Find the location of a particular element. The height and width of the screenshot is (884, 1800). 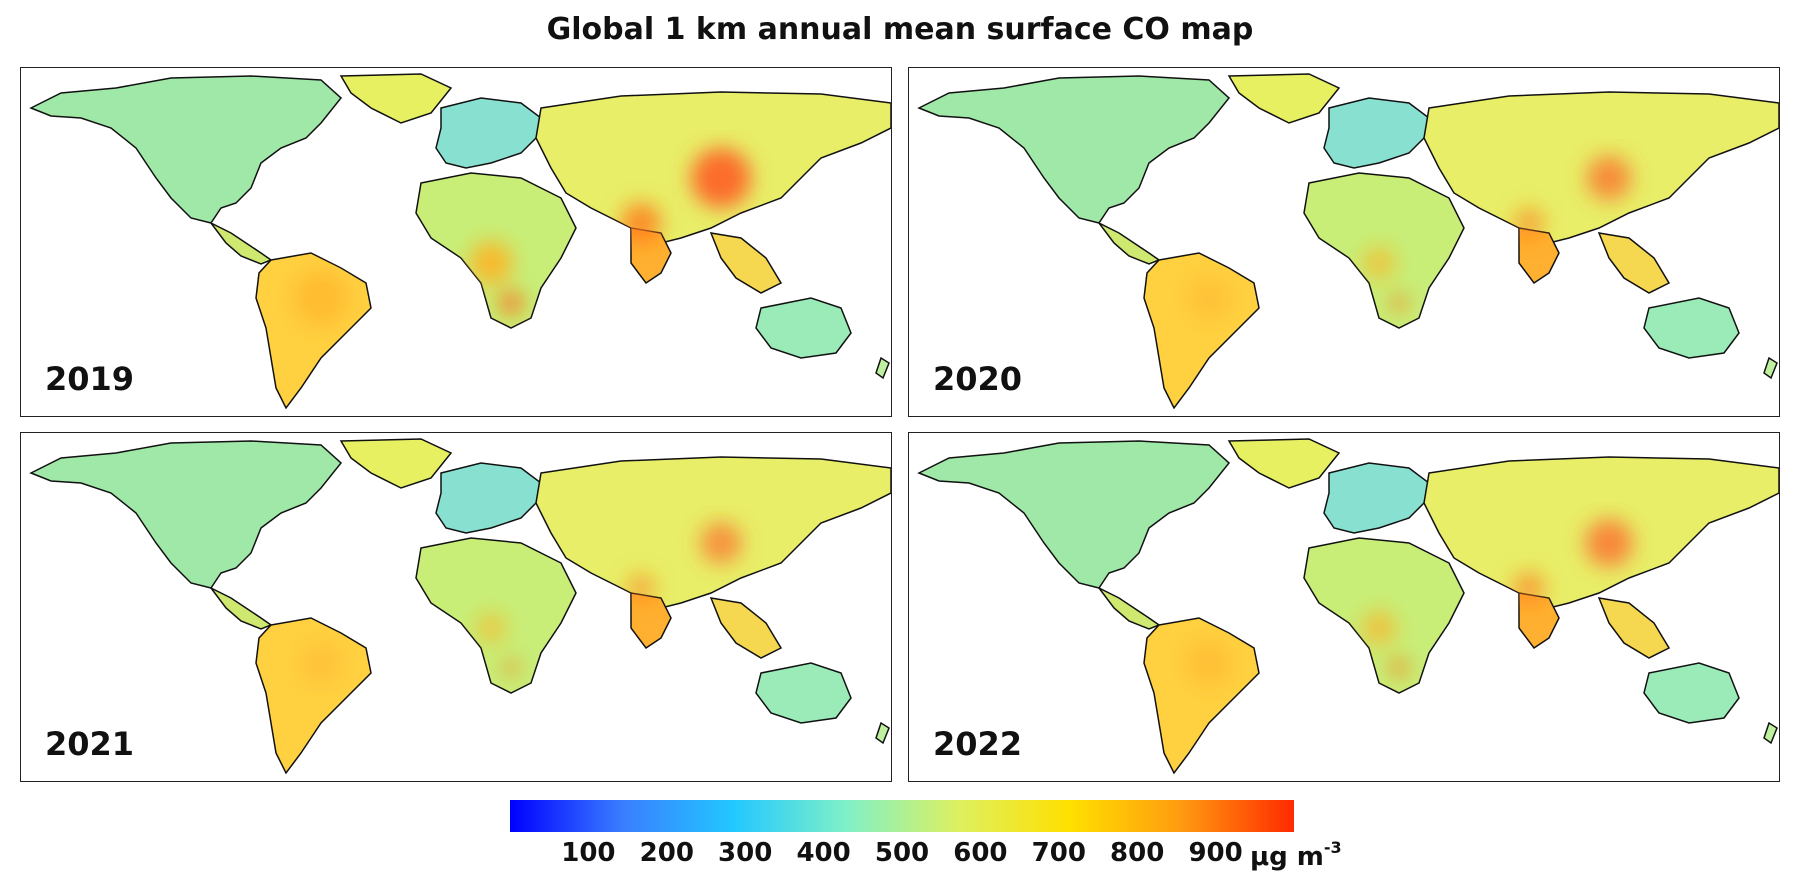

colorbar-tick-label: 200 is located at coordinates (666, 853).